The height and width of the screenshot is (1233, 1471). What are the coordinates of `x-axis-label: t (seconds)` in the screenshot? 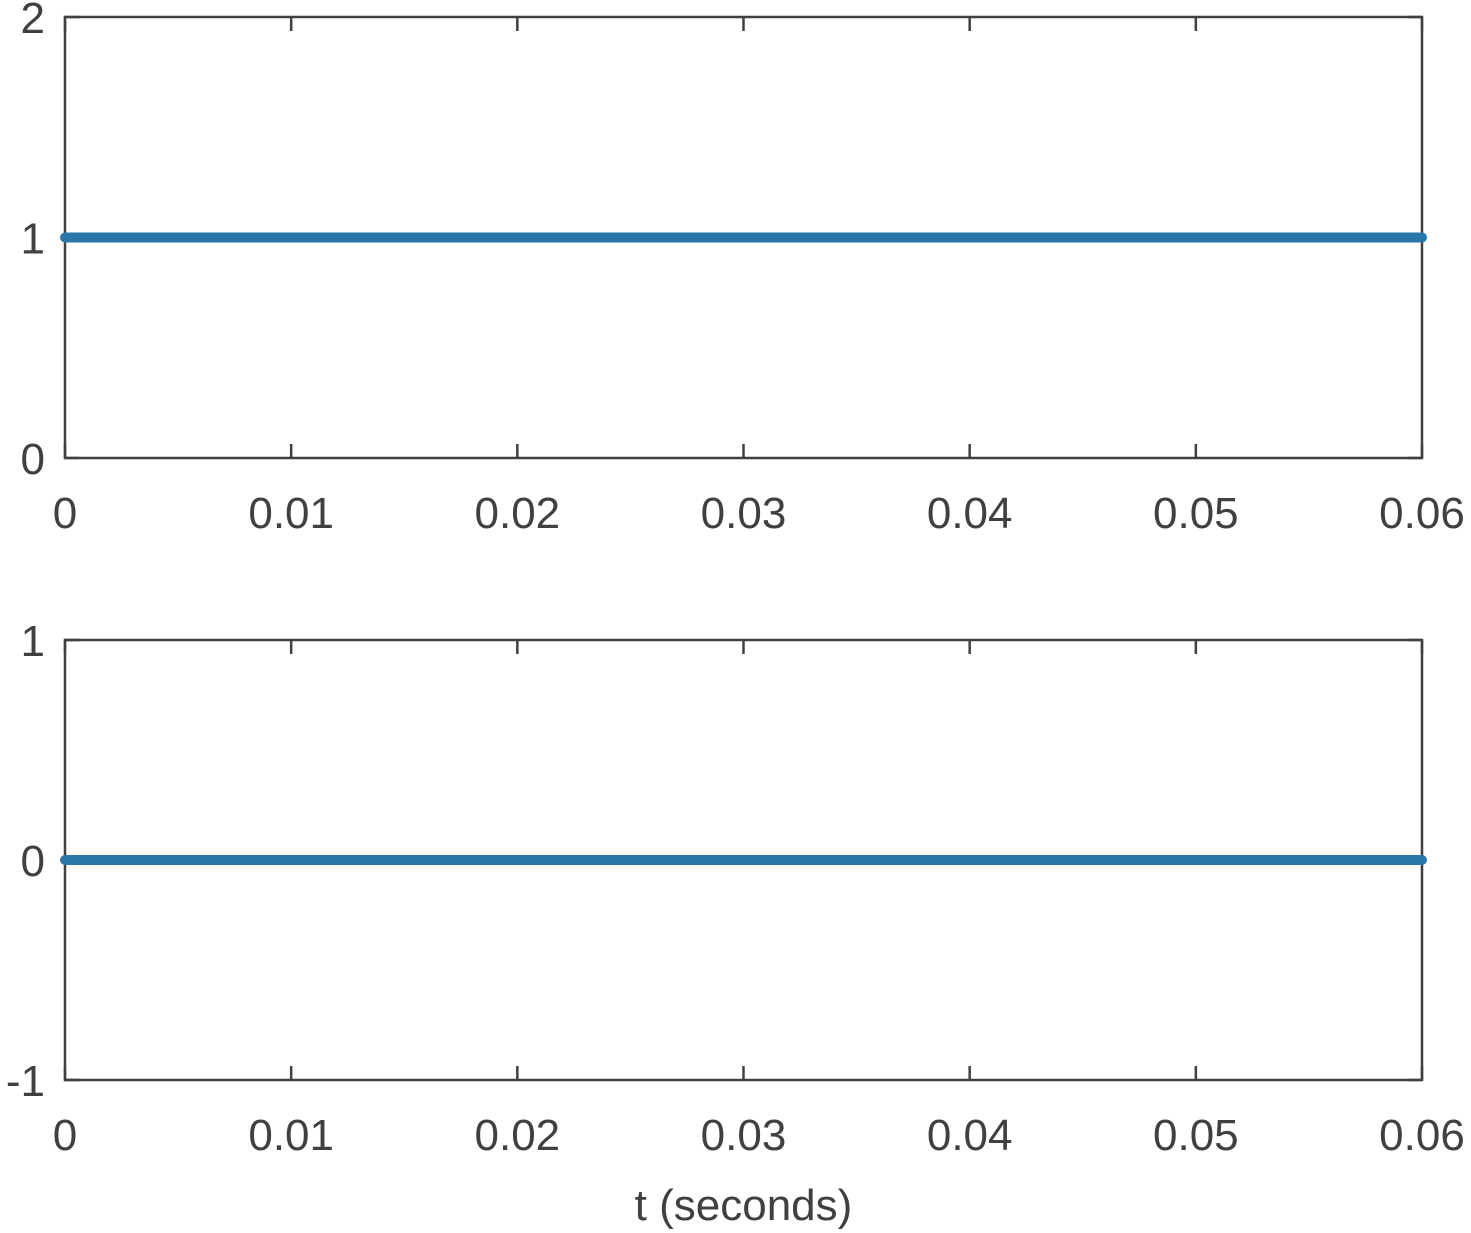 It's located at (744, 1205).